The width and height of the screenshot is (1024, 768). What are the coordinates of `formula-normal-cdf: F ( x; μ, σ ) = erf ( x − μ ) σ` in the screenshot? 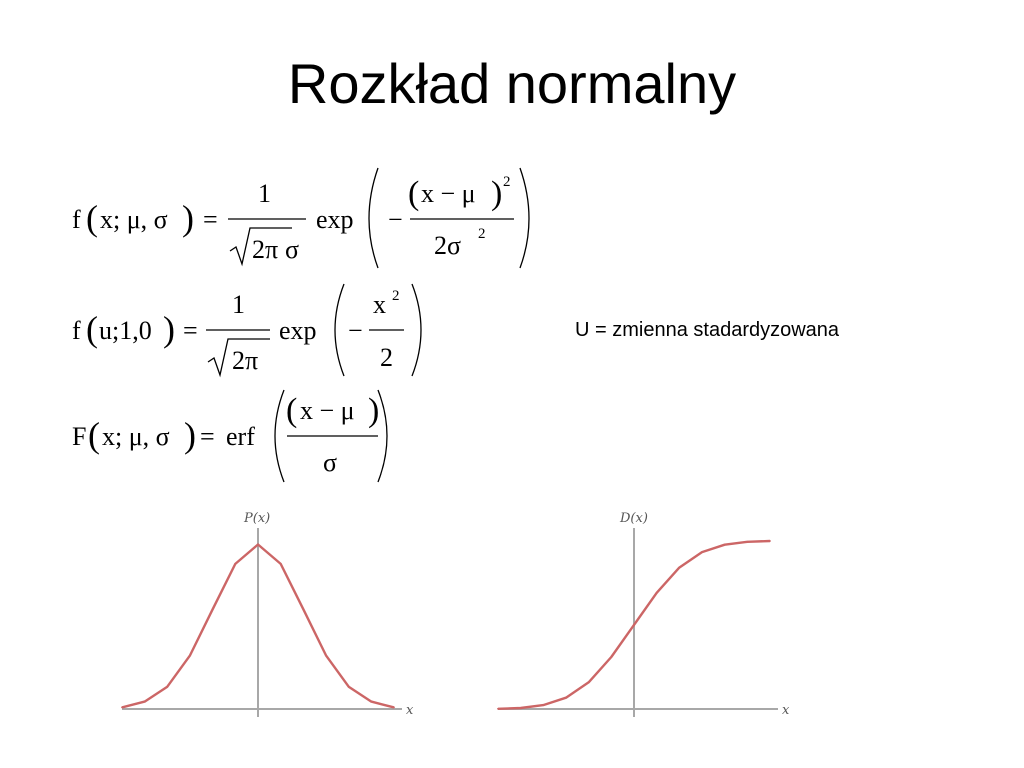 It's located at (230, 436).